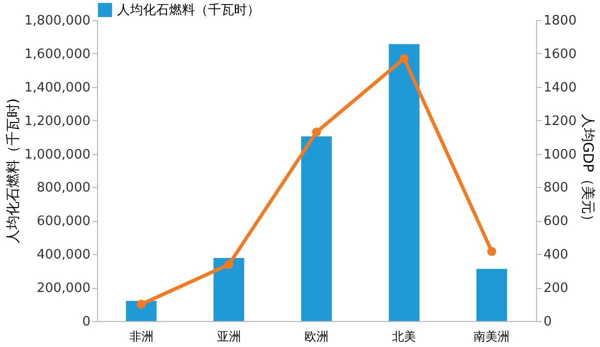 Image resolution: width=600 pixels, height=347 pixels. Describe the element at coordinates (556, 222) in the screenshot. I see `y2-tick-label: 600` at that location.